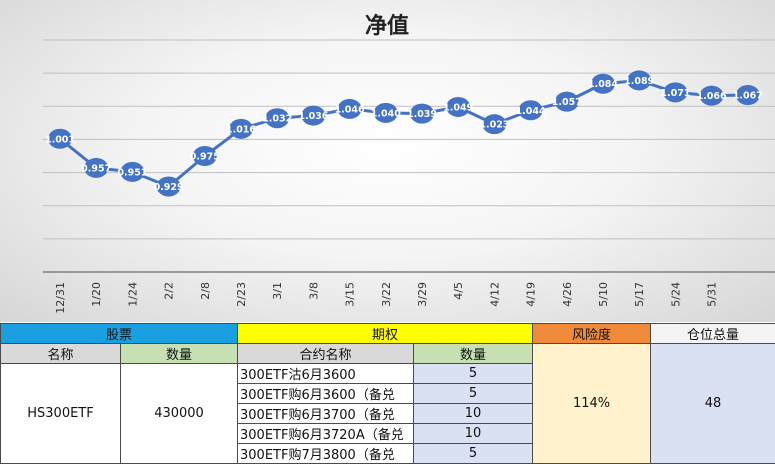  I want to click on x-tick-label: 3/22, so click(386, 294).